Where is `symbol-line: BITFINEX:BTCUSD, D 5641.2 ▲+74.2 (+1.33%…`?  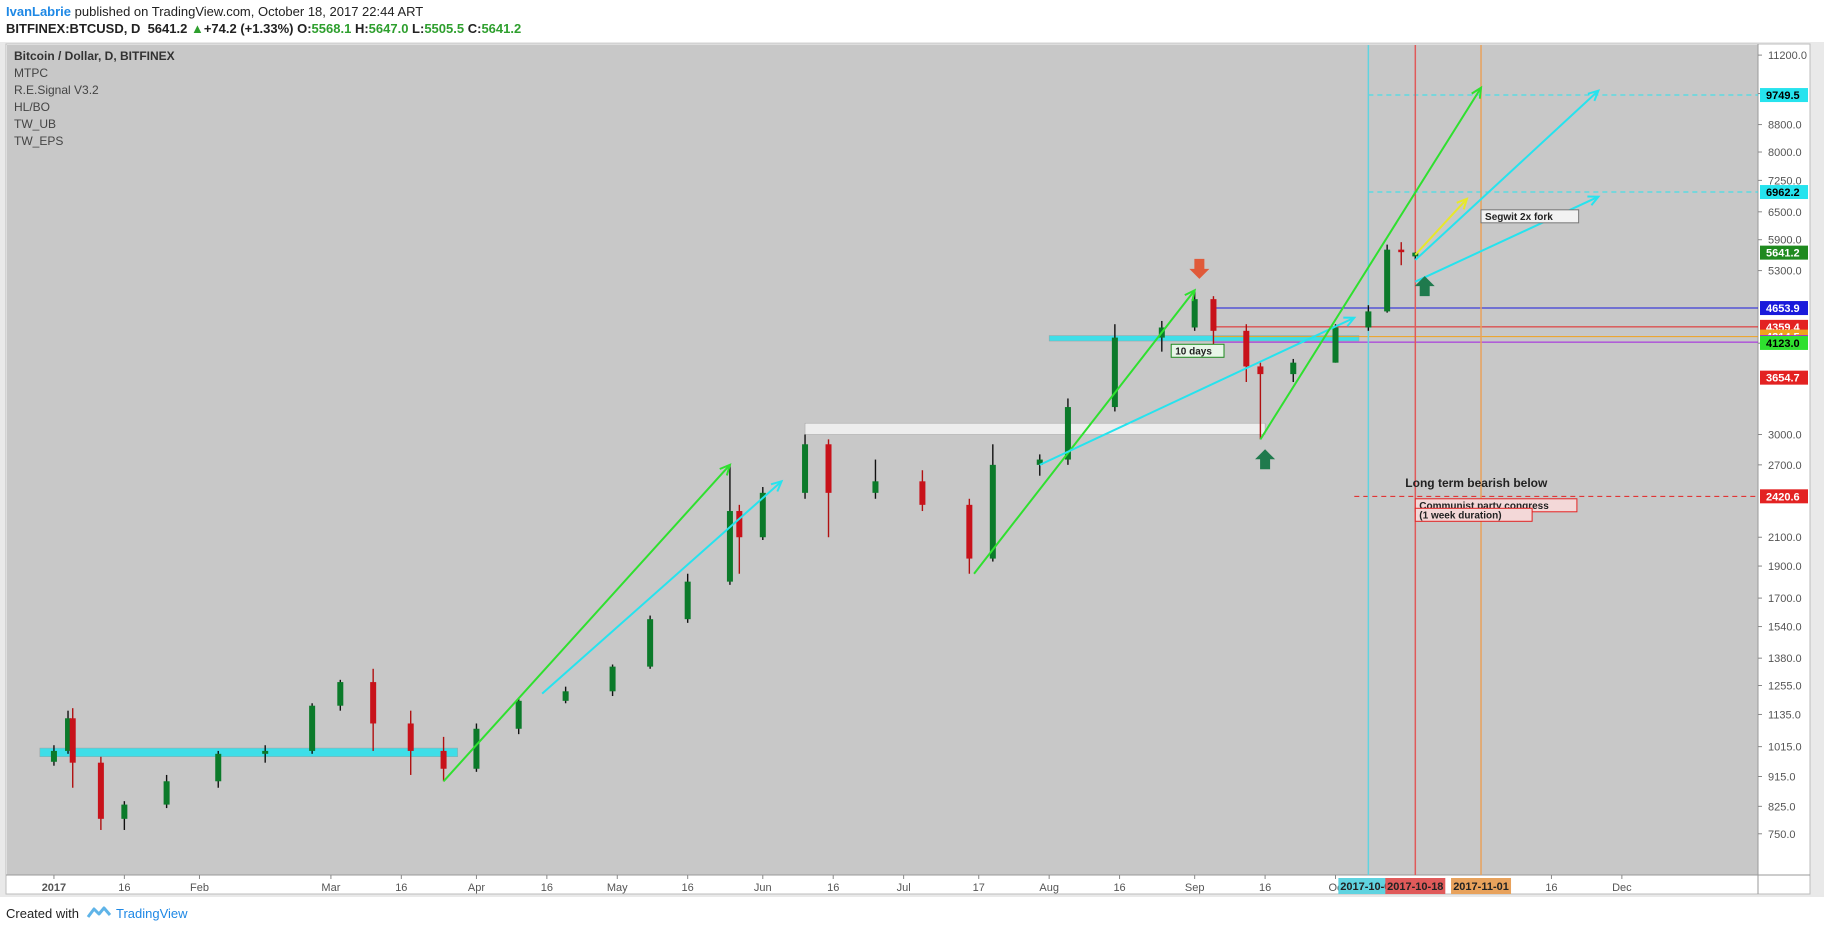 symbol-line: BITFINEX:BTCUSD, D 5641.2 ▲+74.2 (+1.33%… is located at coordinates (263, 28).